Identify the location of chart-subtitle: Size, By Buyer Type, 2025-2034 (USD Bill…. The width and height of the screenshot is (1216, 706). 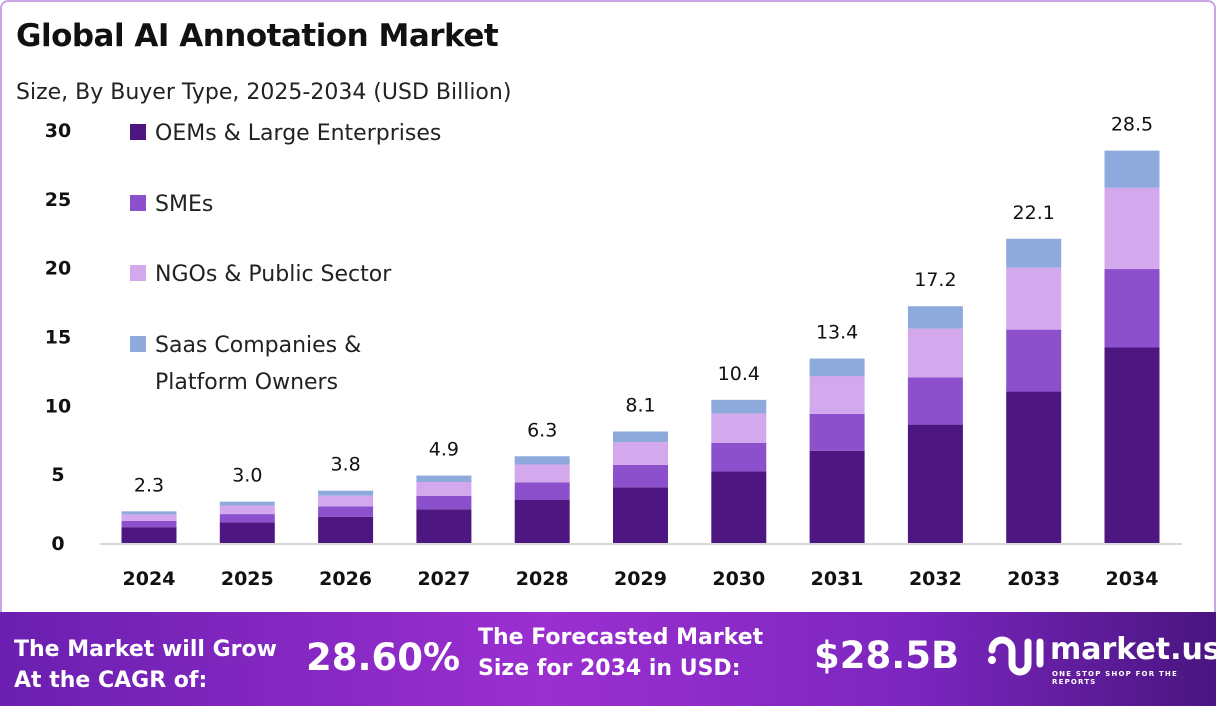
(264, 92).